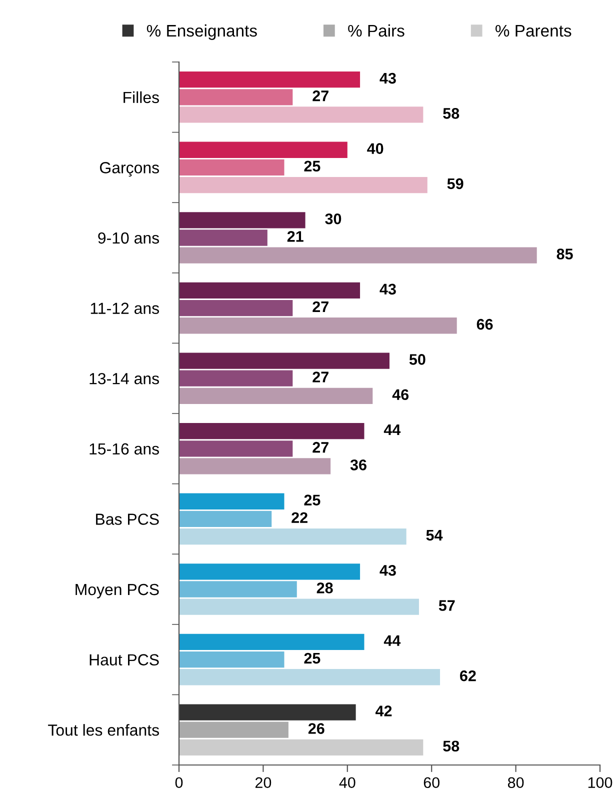  What do you see at coordinates (383, 711) in the screenshot?
I see `data-label: 42` at bounding box center [383, 711].